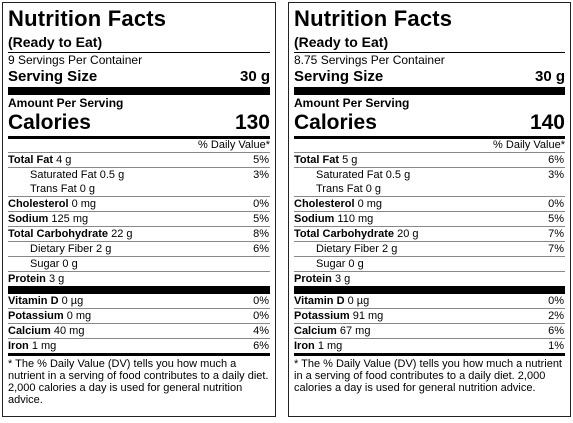 The height and width of the screenshot is (423, 573). I want to click on nutrient-row-total-carbohydrate: Total Carbohydrate 20 g 7%, so click(429, 233).